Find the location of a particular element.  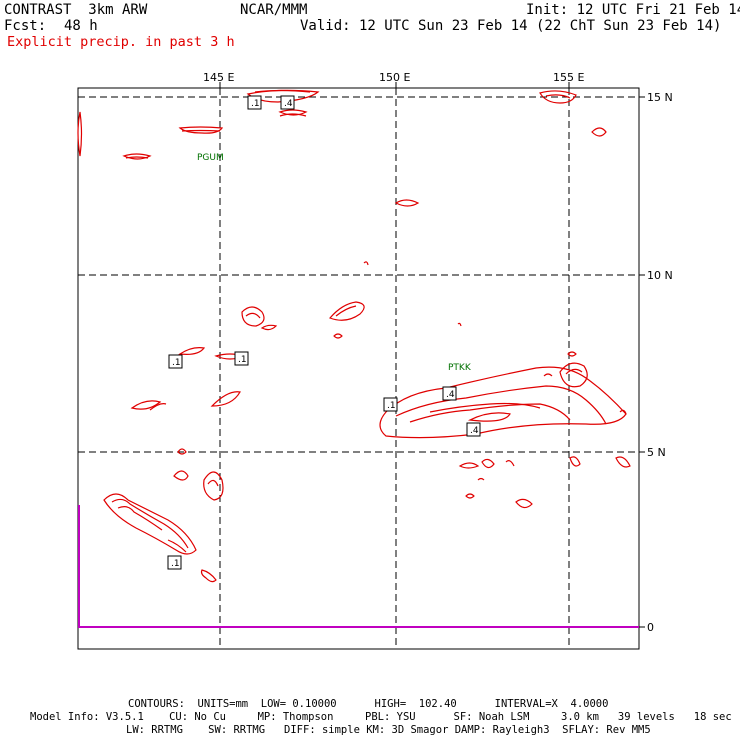

lat-label-5n: 5 N is located at coordinates (656, 452).